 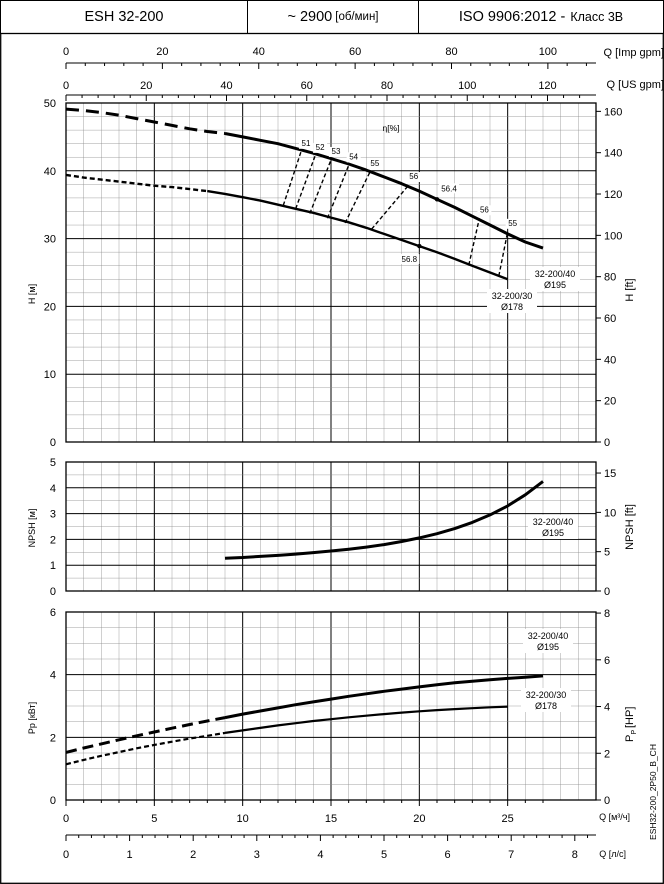 What do you see at coordinates (555, 274) in the screenshot?
I see `head-series-label-0-line1: 32-200/40` at bounding box center [555, 274].